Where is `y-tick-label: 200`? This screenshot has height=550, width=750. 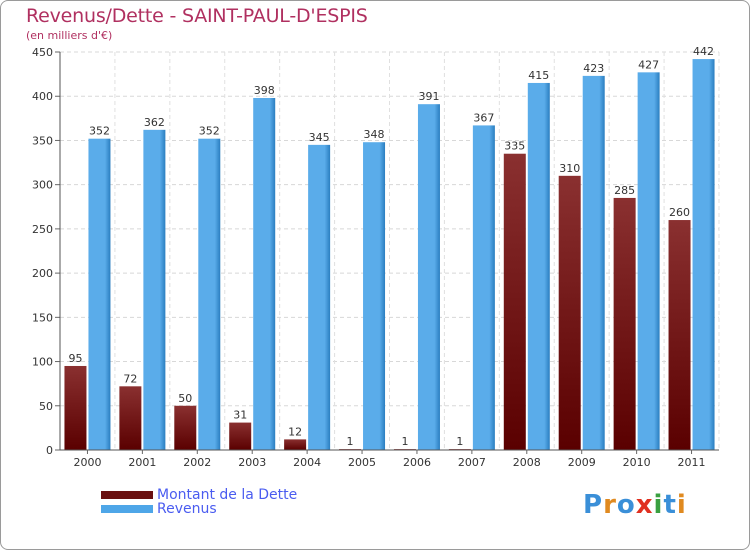 y-tick-label: 200 is located at coordinates (42, 273).